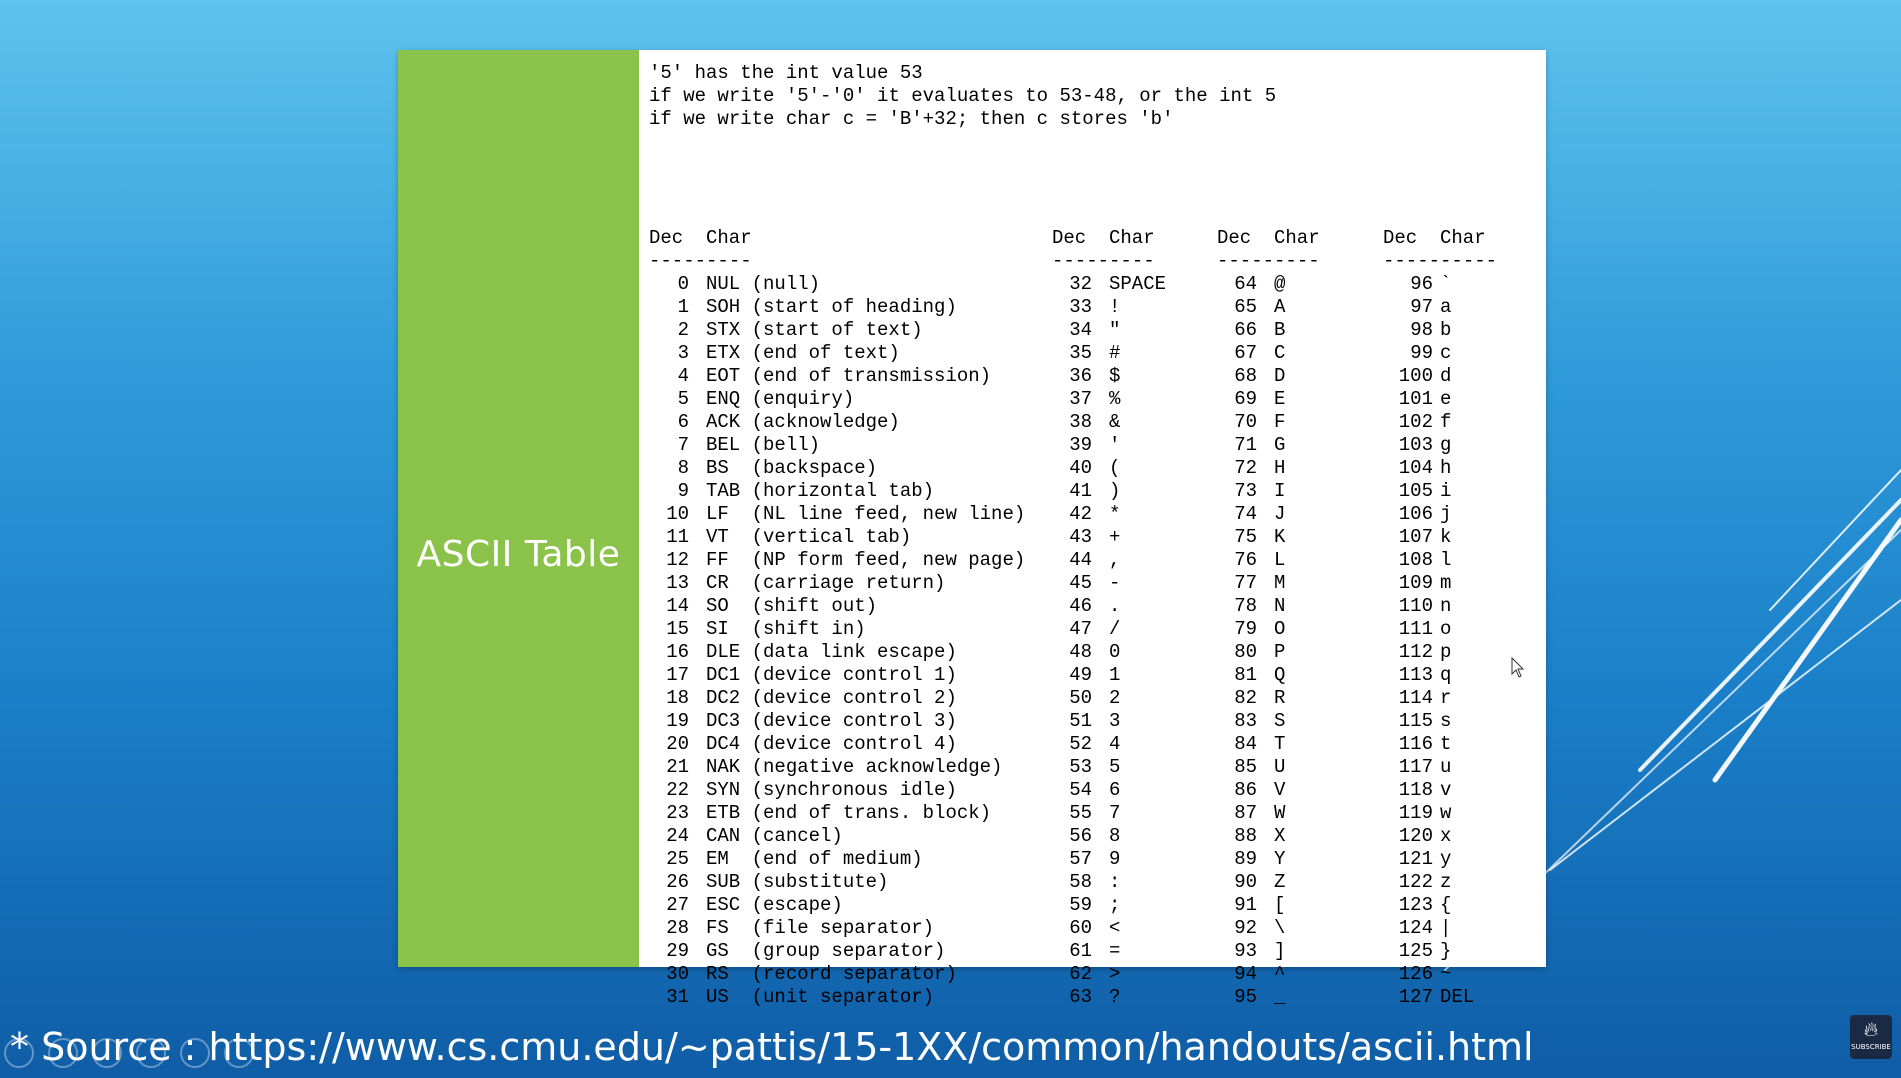 Image resolution: width=1901 pixels, height=1078 pixels. What do you see at coordinates (1115, 583) in the screenshot?
I see `row-char: -` at bounding box center [1115, 583].